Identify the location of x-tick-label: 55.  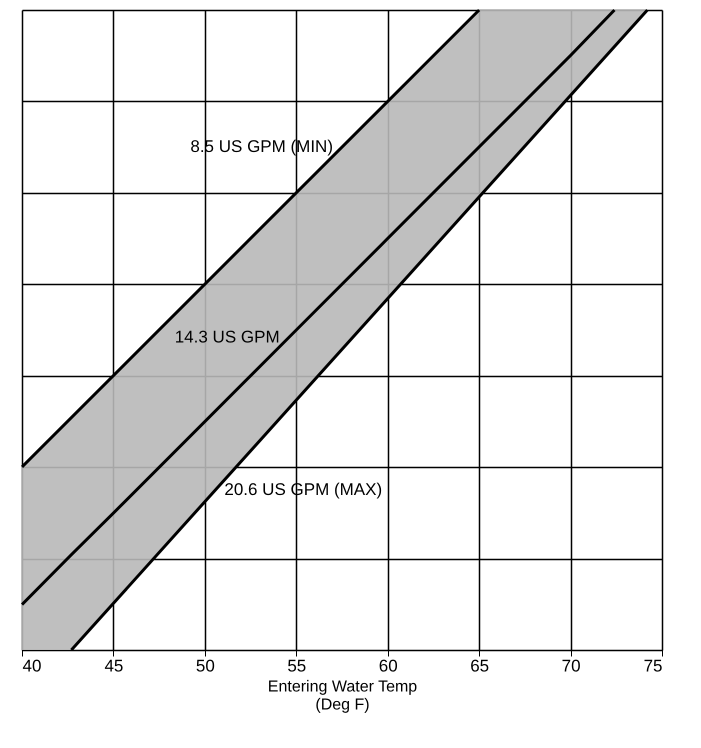
(296, 666).